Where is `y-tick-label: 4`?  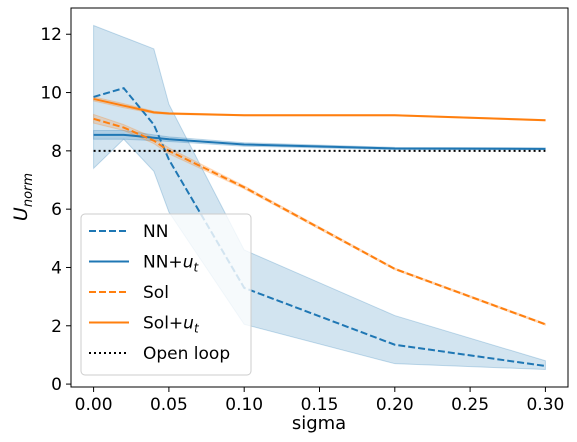
y-tick-label: 4 is located at coordinates (56, 268).